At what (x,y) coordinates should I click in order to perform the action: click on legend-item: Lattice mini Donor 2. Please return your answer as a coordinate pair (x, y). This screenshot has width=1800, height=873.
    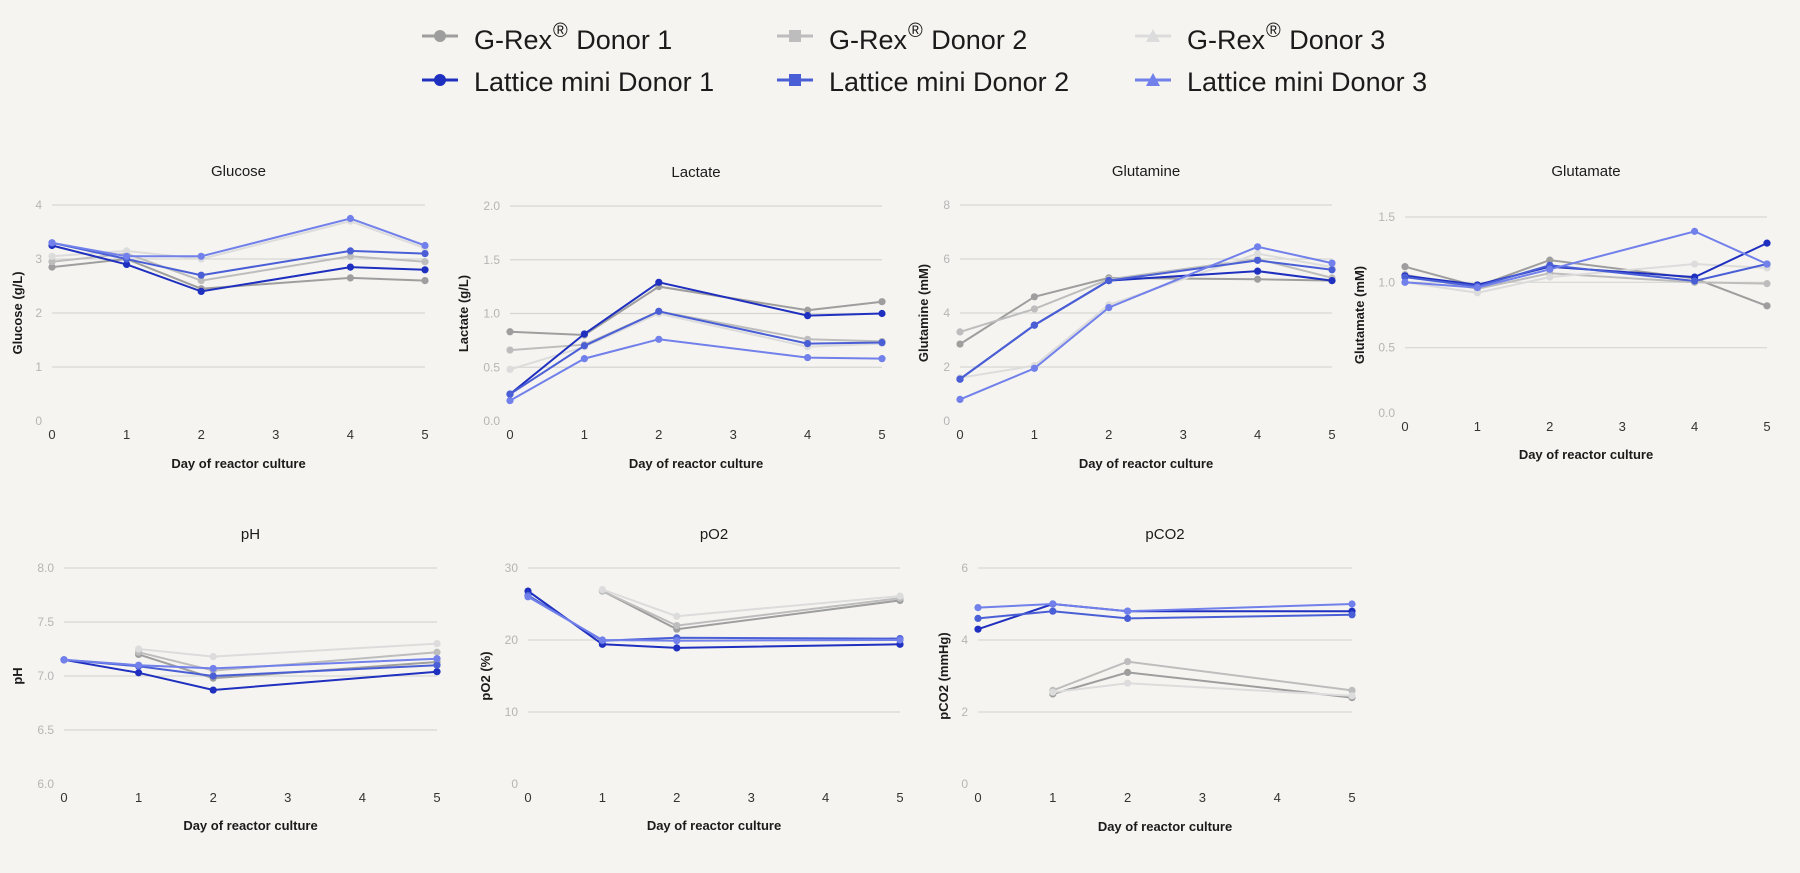
    Looking at the image, I should click on (922, 82).